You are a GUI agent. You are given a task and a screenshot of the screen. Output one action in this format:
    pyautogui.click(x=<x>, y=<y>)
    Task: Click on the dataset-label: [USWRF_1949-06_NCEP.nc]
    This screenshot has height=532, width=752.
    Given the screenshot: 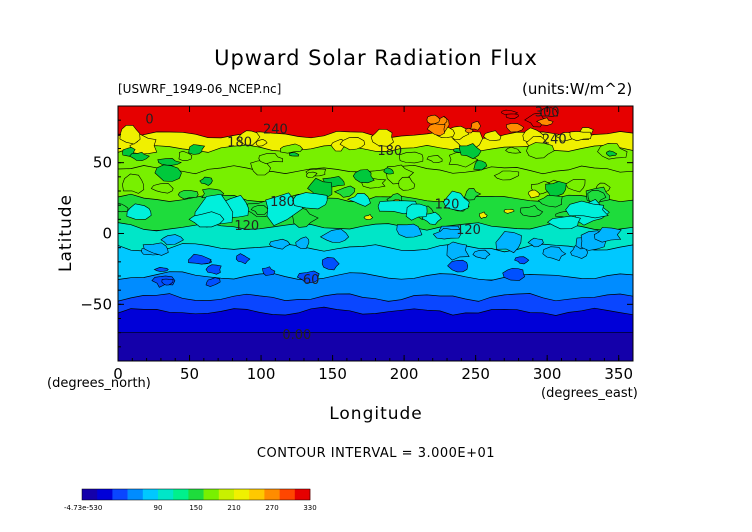 What is the action you would take?
    pyautogui.click(x=200, y=89)
    